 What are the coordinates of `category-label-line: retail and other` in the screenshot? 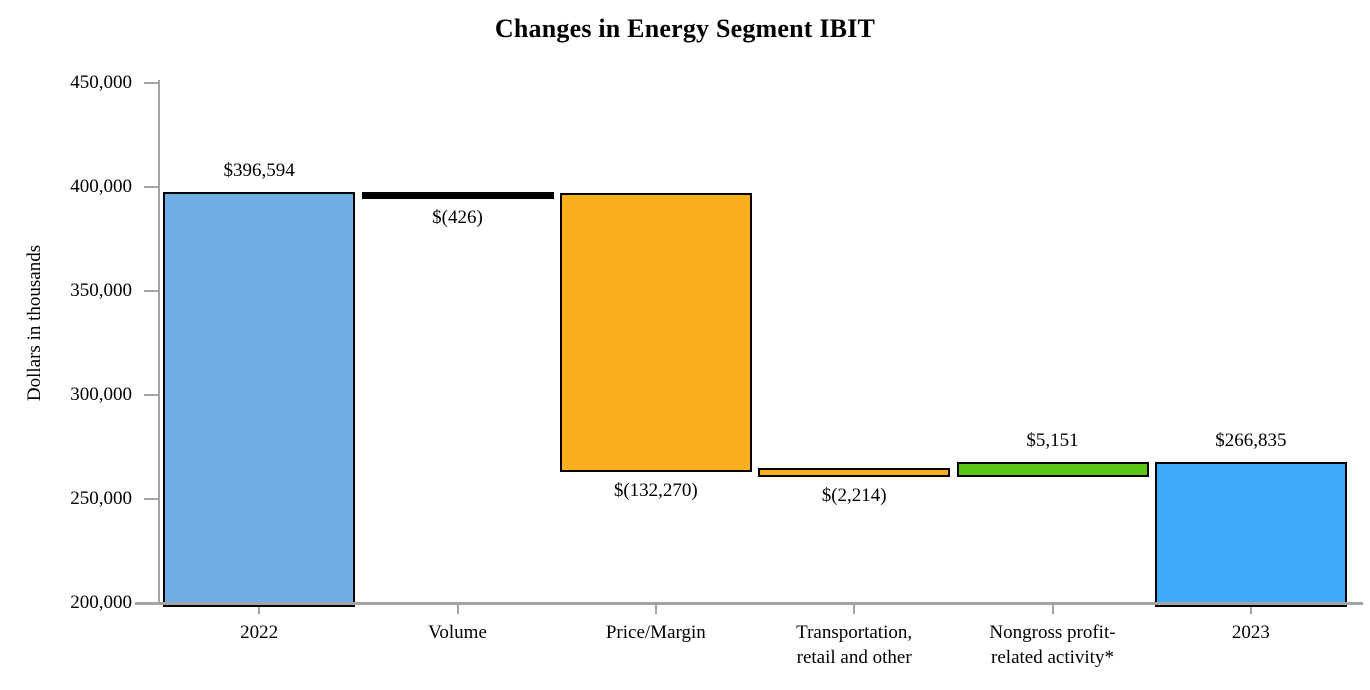 It's located at (854, 657).